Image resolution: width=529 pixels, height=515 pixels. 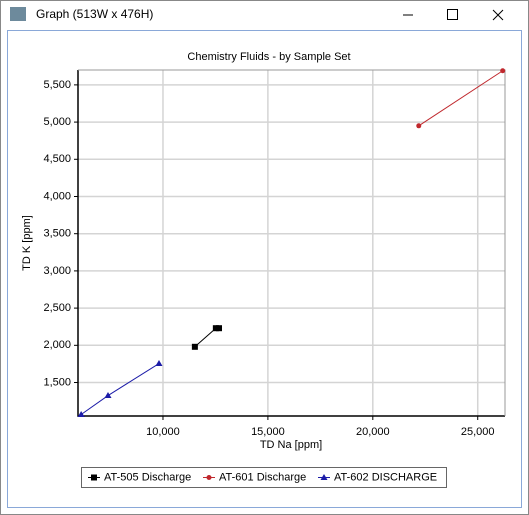 I want to click on y-tick-label: 3,500, so click(x=57, y=234).